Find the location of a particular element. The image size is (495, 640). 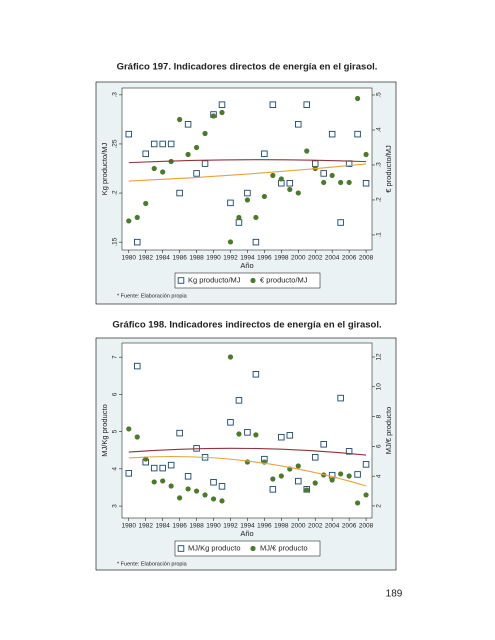

x-tick-label: 1982 is located at coordinates (145, 258).